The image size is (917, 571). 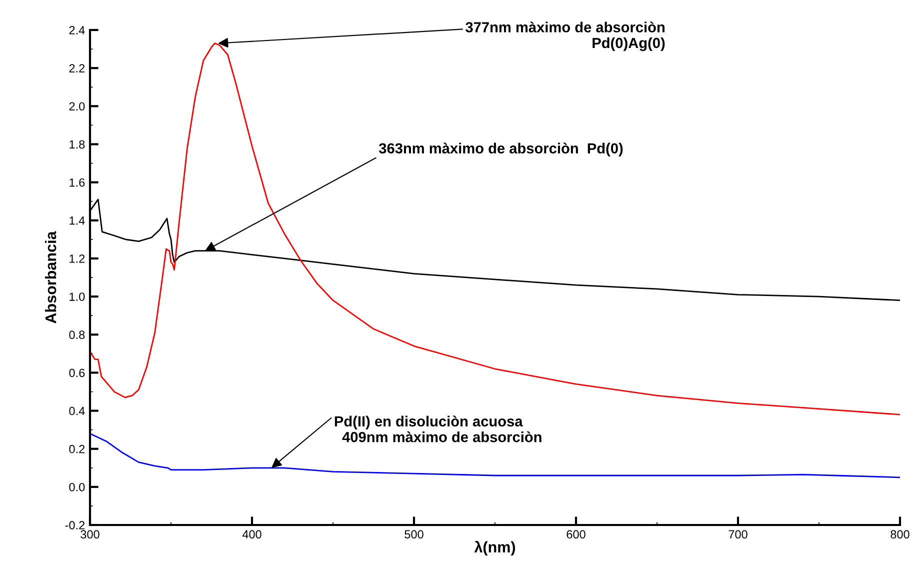 What do you see at coordinates (576, 534) in the screenshot?
I see `x-tick-label: 600` at bounding box center [576, 534].